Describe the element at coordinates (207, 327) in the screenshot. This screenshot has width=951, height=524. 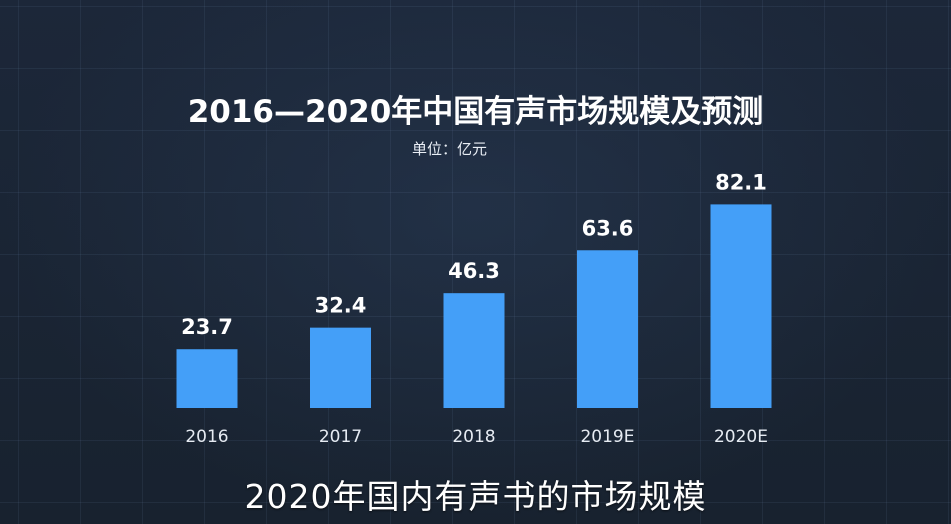
I see `data-label-2016: 23.7` at that location.